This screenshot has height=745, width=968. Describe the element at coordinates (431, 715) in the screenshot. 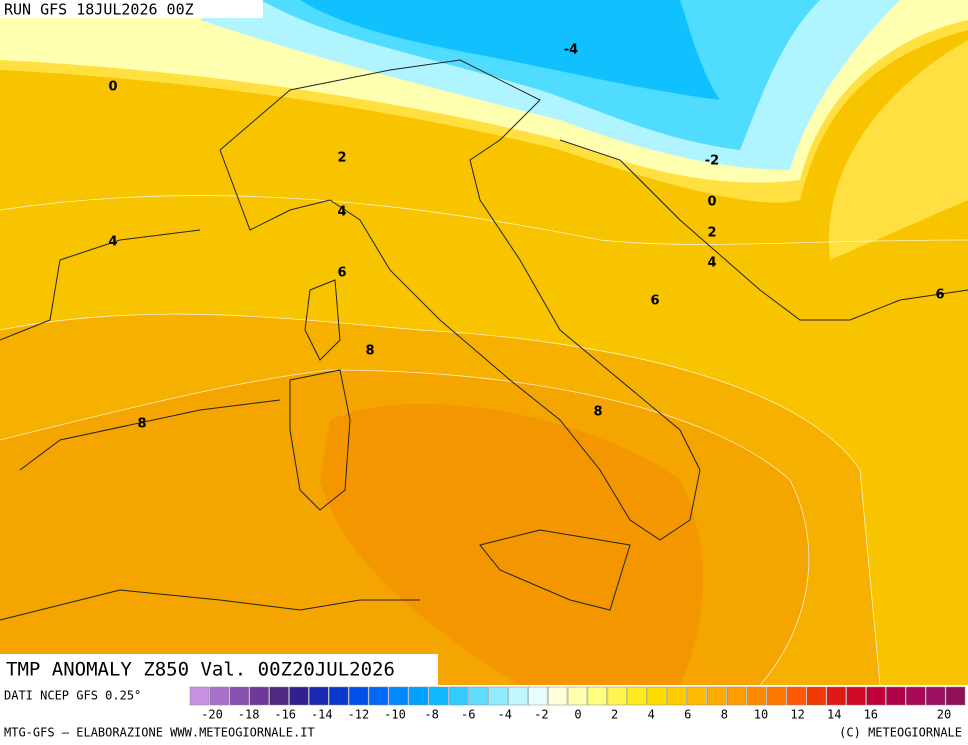

I see `colorbar-tick-label: -8` at that location.